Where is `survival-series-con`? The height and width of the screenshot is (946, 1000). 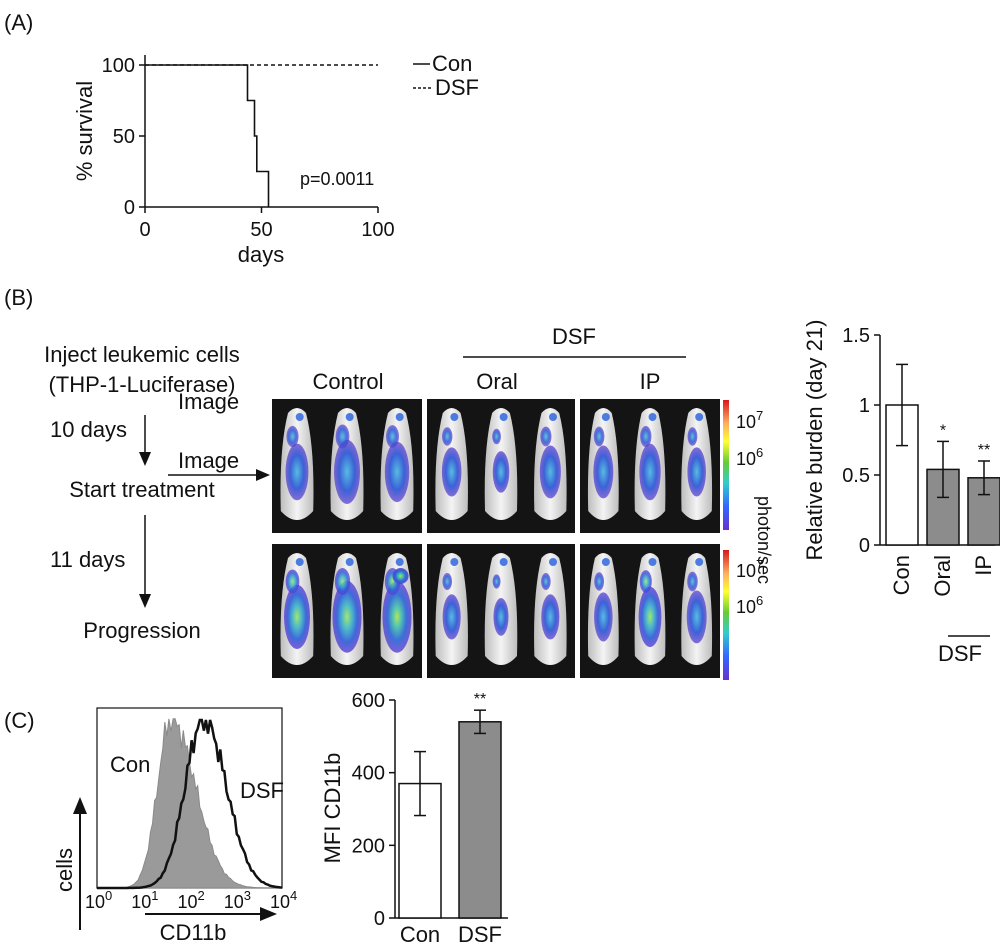 survival-series-con is located at coordinates (207, 135).